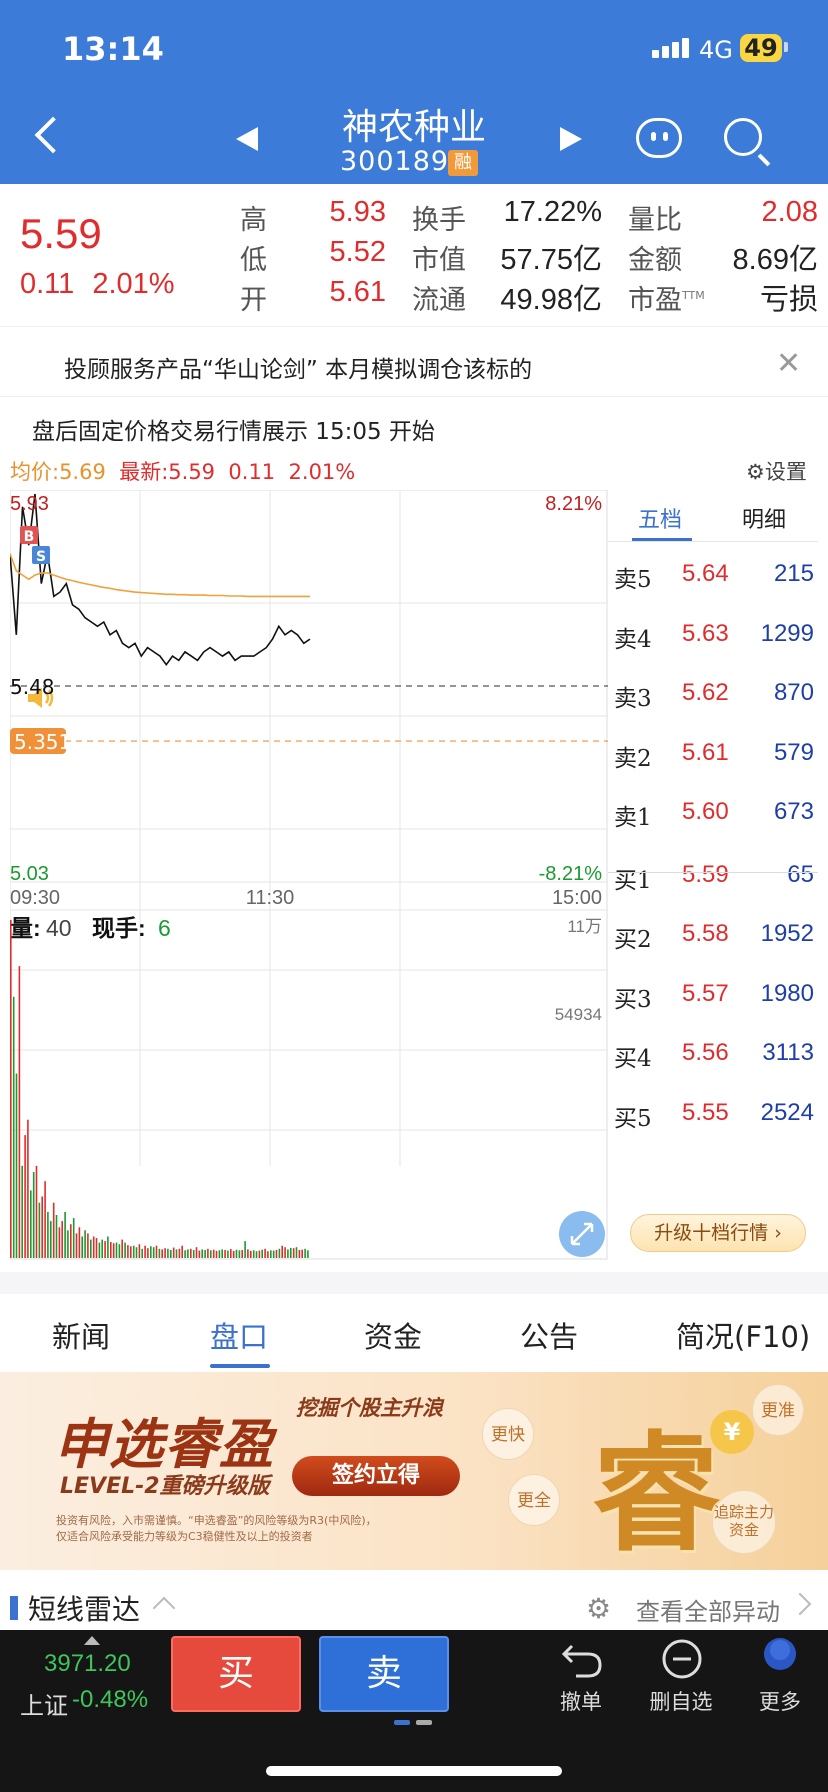  What do you see at coordinates (41, 698) in the screenshot?
I see `speaker-icon` at bounding box center [41, 698].